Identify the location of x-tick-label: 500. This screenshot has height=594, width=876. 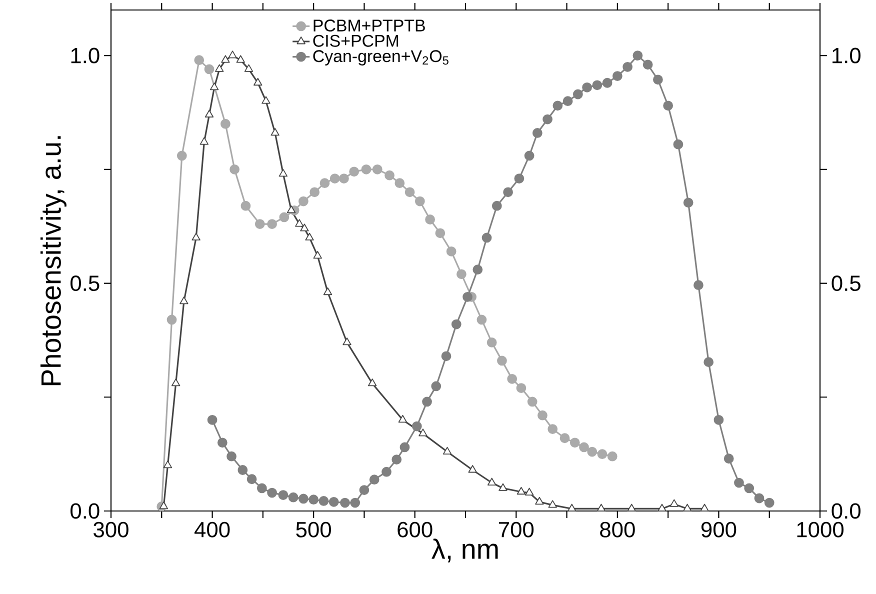
(313, 530).